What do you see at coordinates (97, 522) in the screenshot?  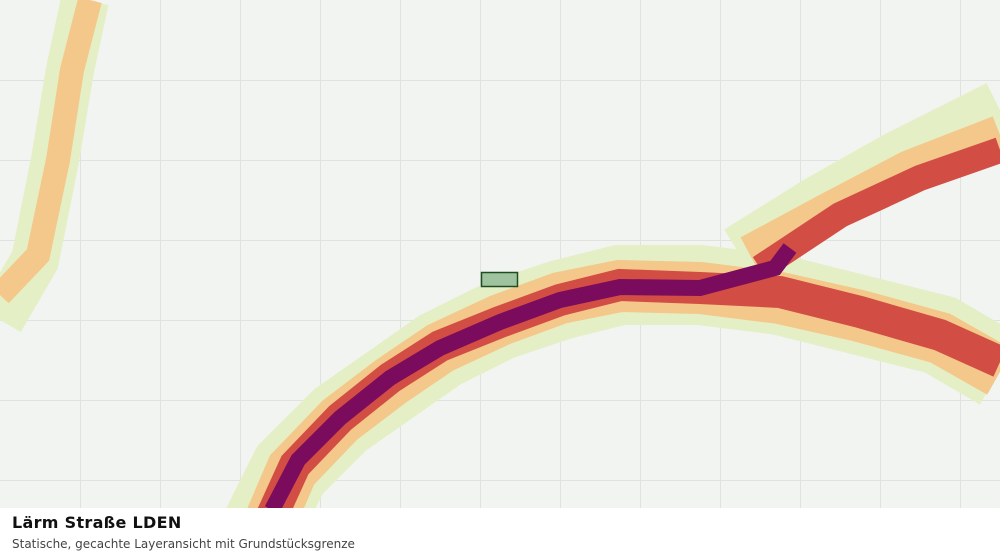 I see `caption-title: Lärm Straße LDEN` at bounding box center [97, 522].